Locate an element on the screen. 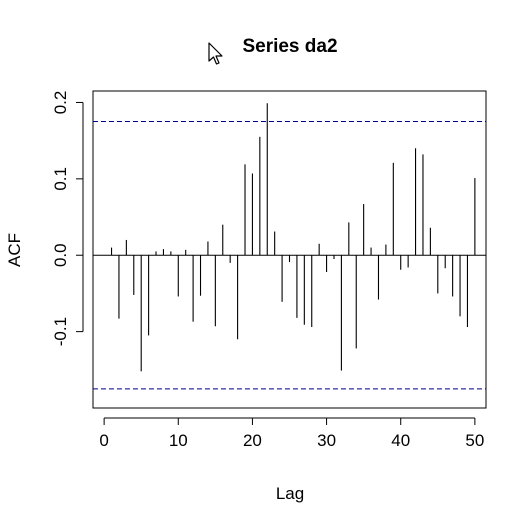 This screenshot has width=527, height=526. y-tick-label-1: 0.0 is located at coordinates (60, 255).